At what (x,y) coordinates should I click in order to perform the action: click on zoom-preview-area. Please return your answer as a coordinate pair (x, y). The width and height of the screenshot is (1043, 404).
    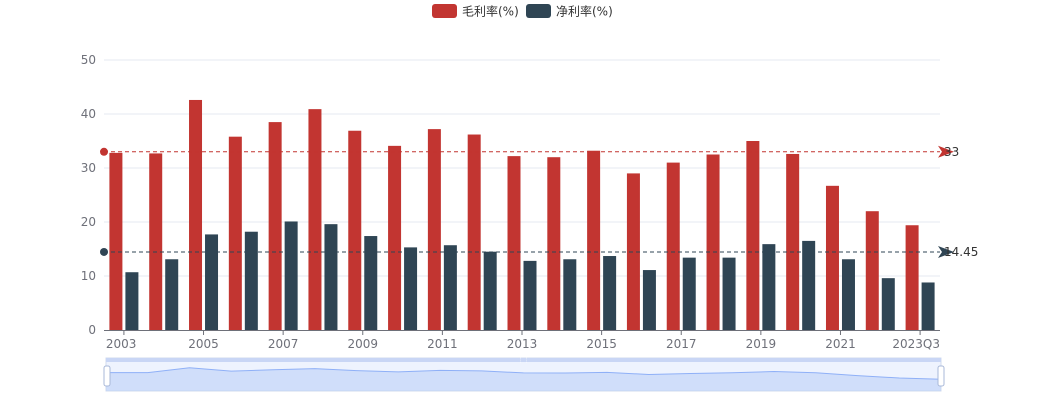
    Looking at the image, I should click on (523, 379).